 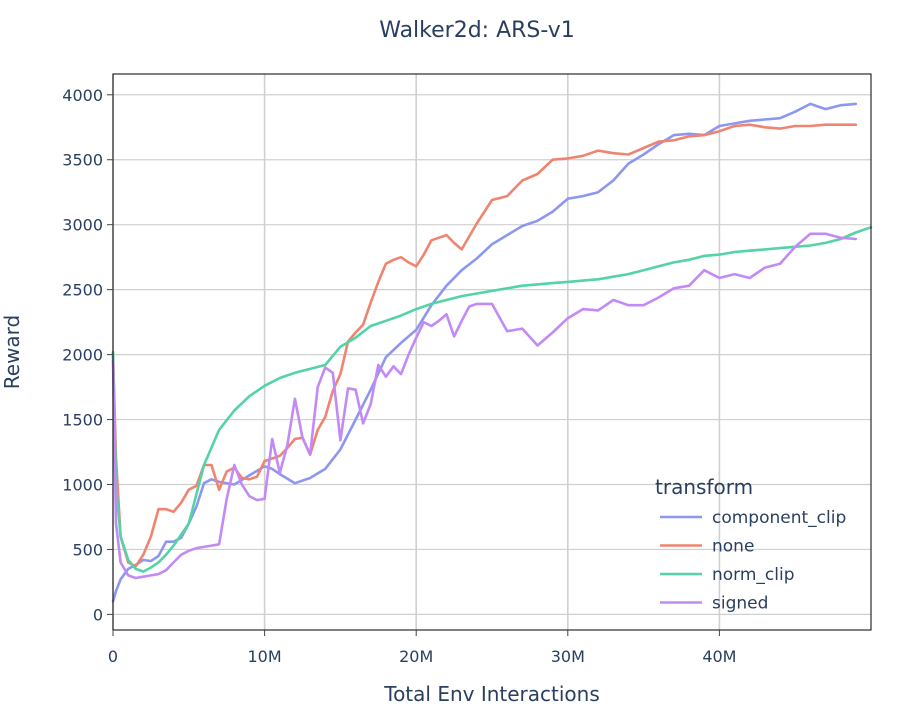 I want to click on y-tick-label-6: 3000, so click(x=82, y=225).